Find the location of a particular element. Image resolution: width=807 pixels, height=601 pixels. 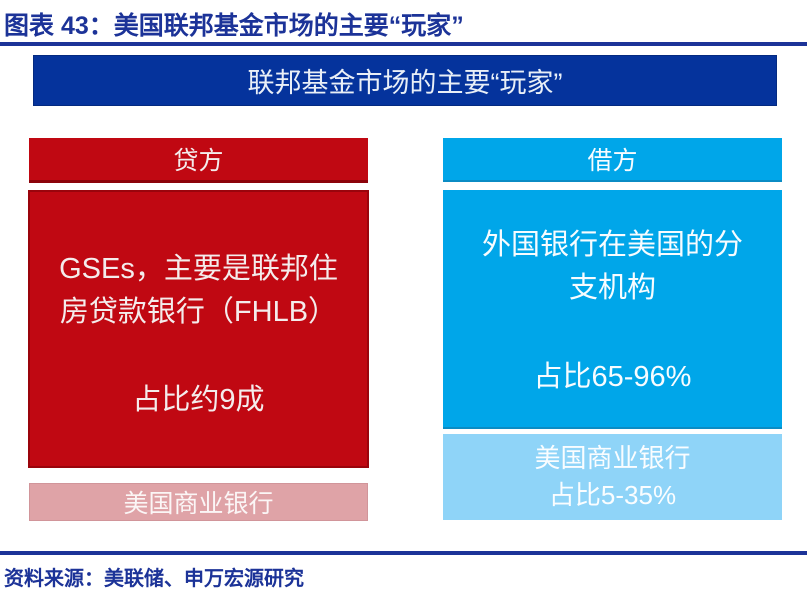

borrower-header-bar: 借方 is located at coordinates (612, 160).